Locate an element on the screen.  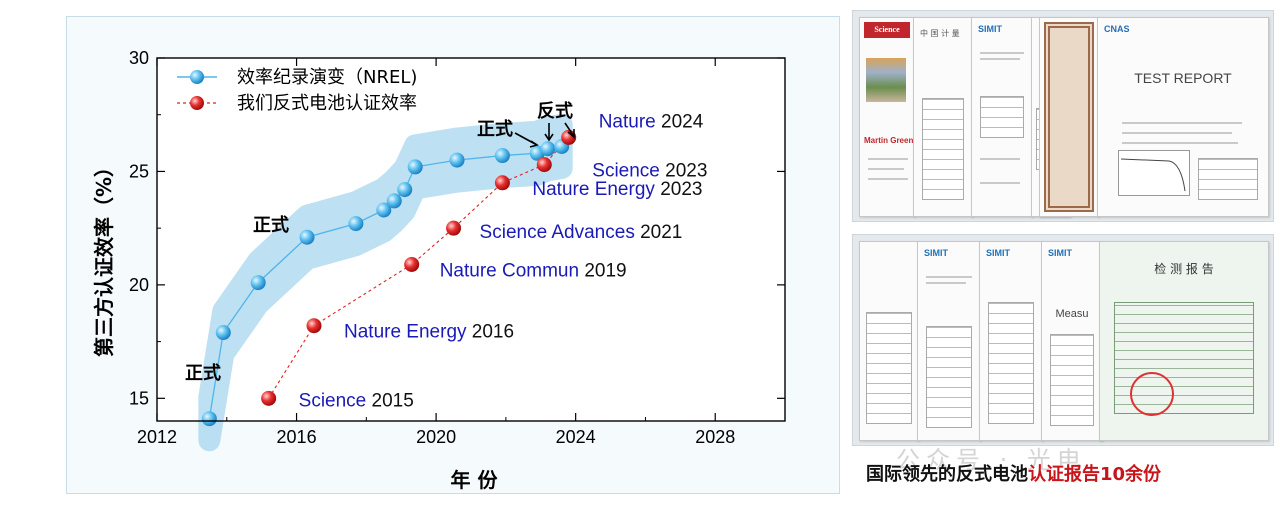
annotation-journal-name: Science is located at coordinates (335, 400).